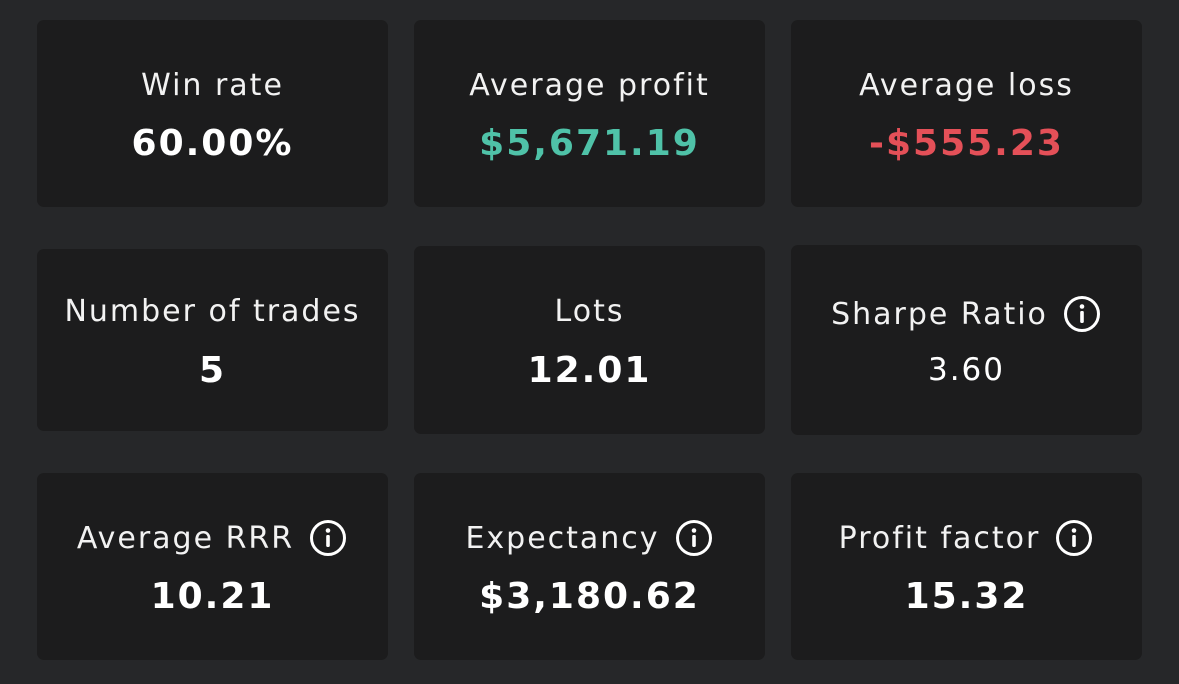 This screenshot has height=684, width=1179. What do you see at coordinates (589, 311) in the screenshot?
I see `stat-label: Lots` at bounding box center [589, 311].